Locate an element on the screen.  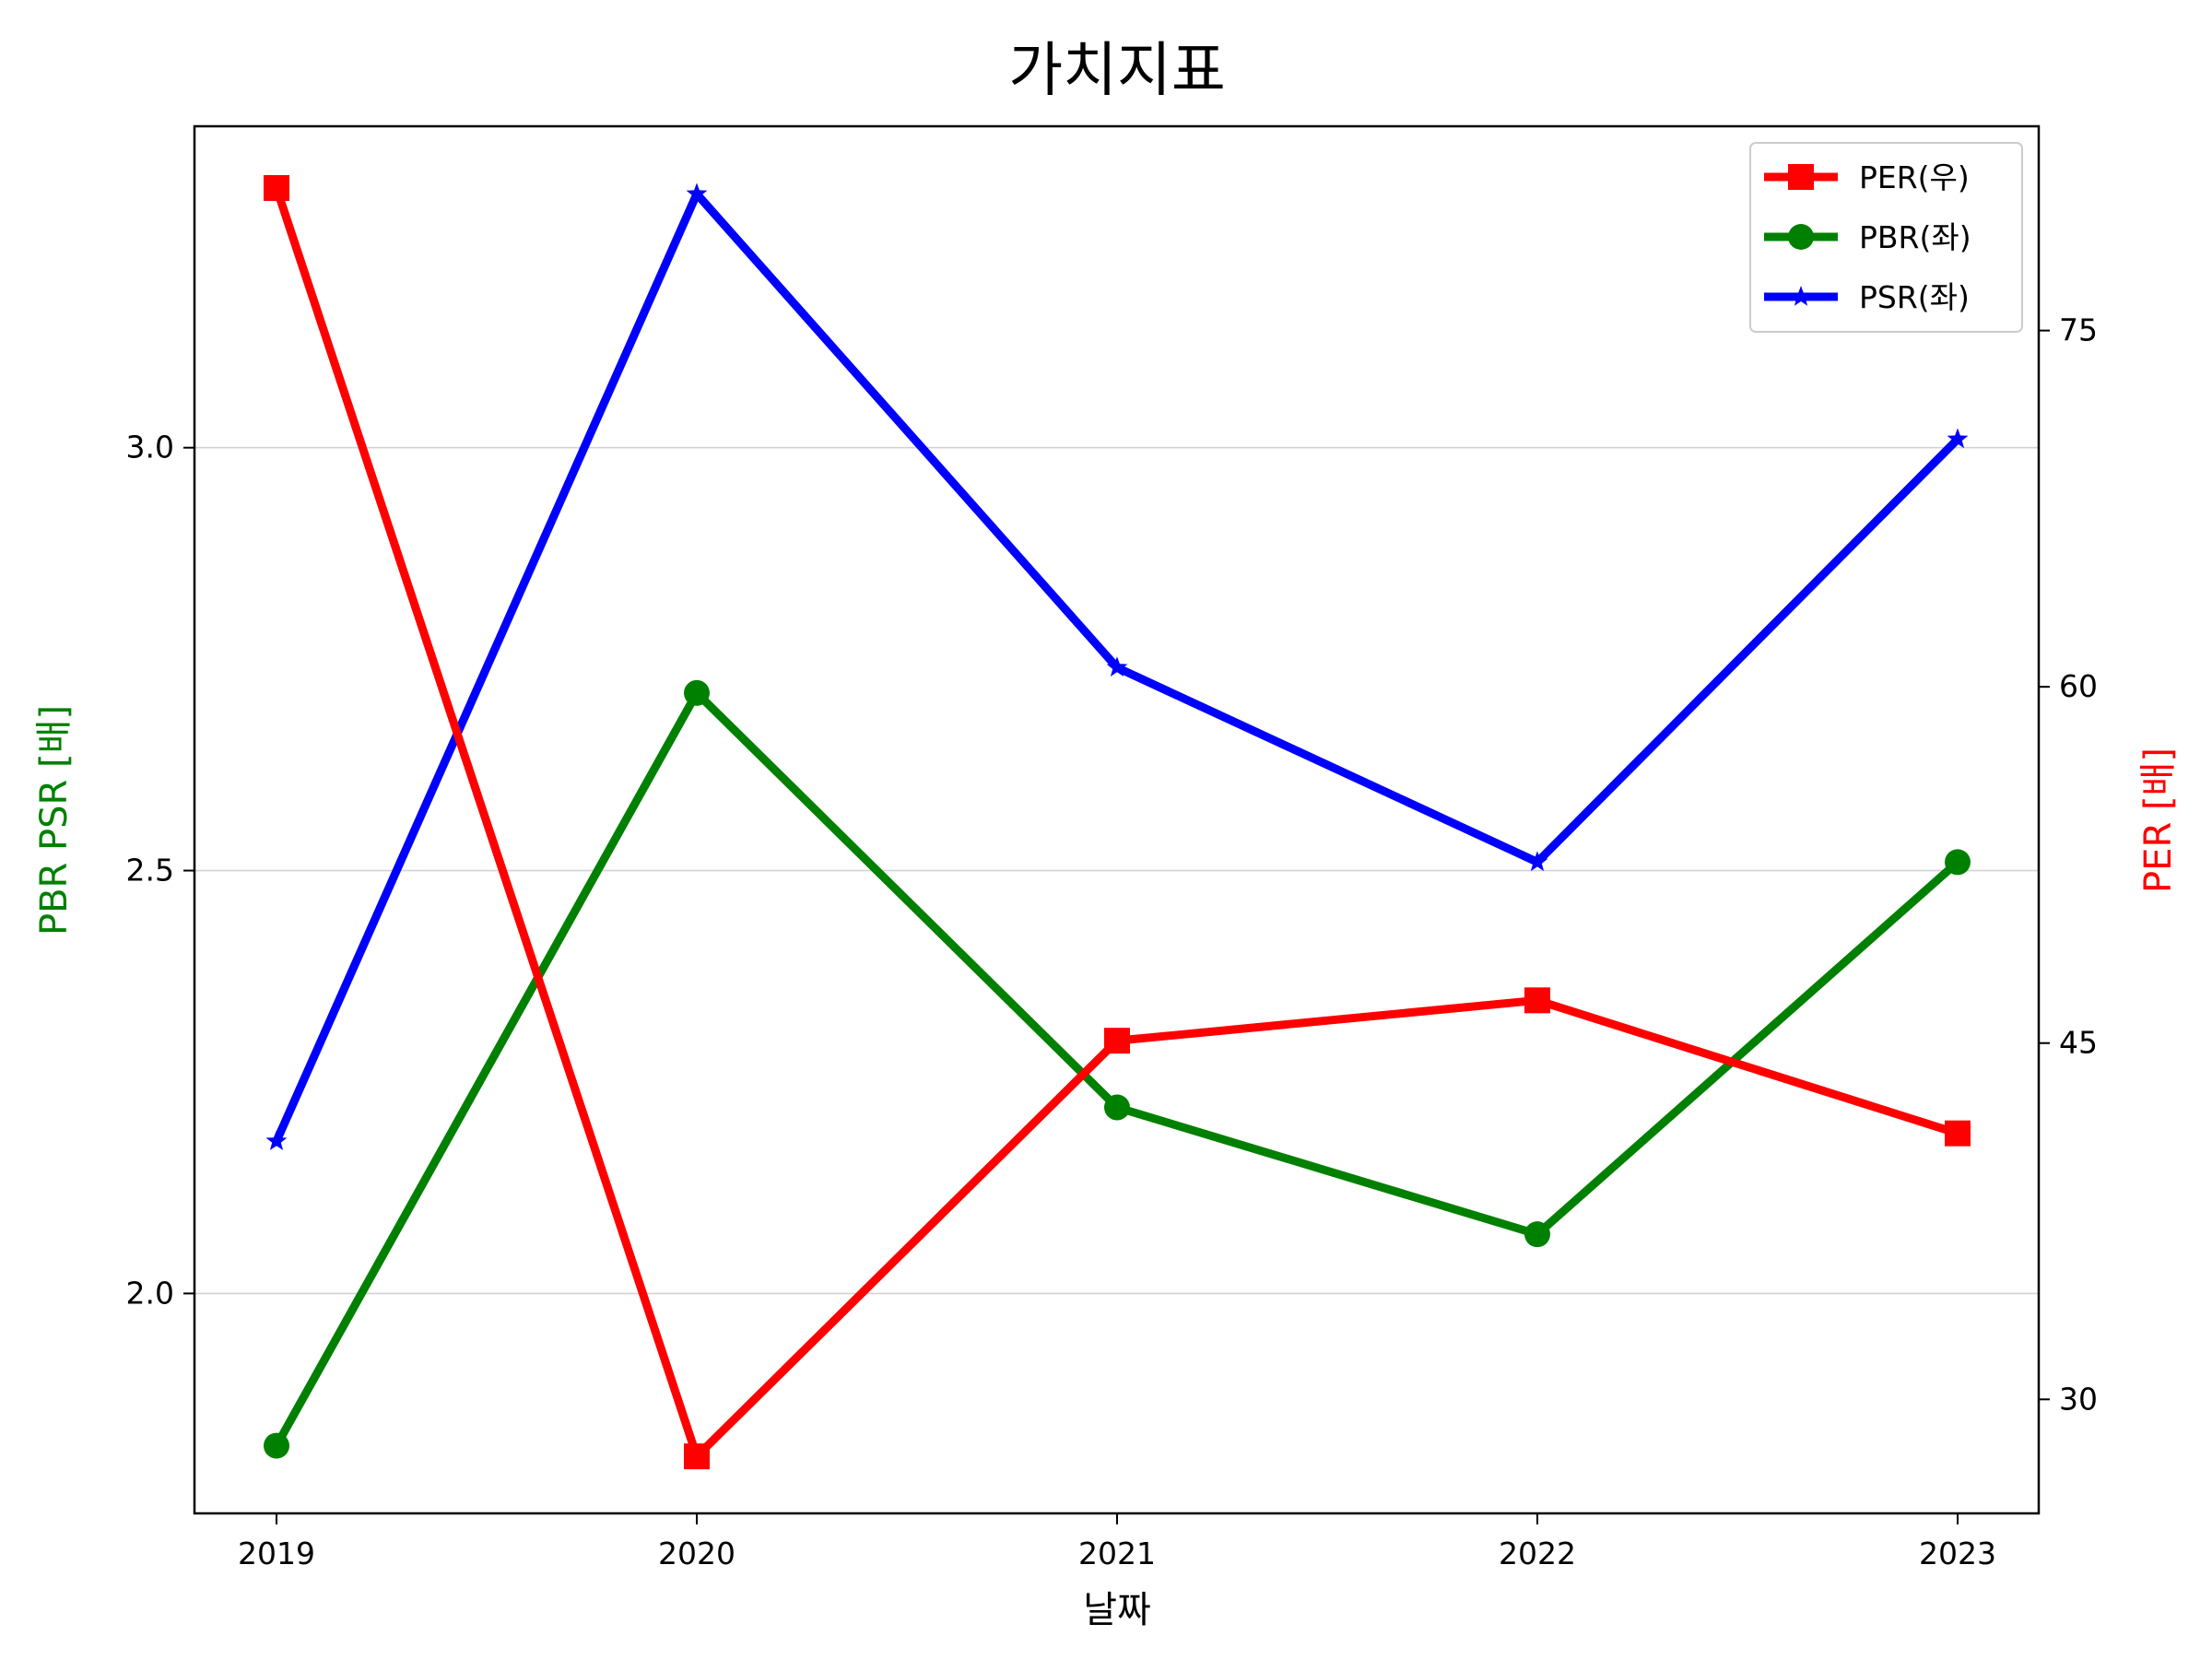
x-tick-label: 2020 is located at coordinates (696, 1553).